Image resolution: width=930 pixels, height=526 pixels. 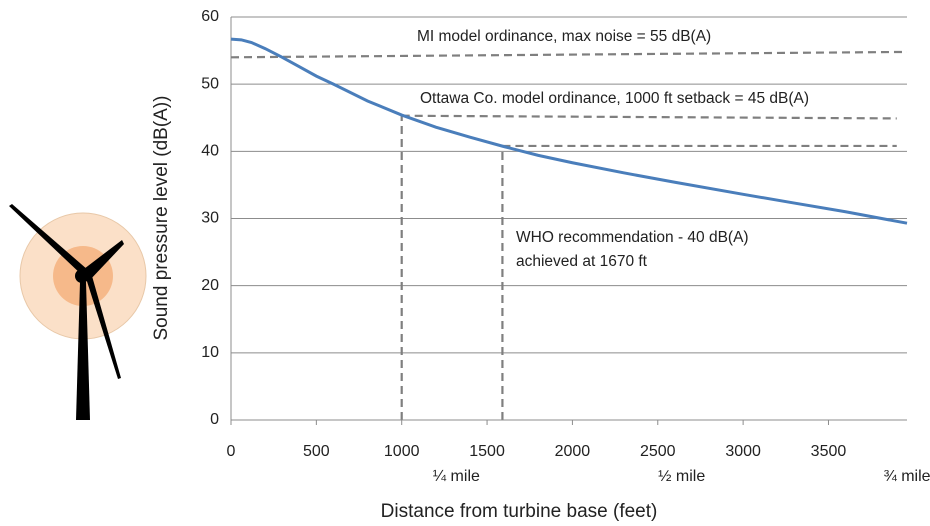 I want to click on x-tick-label: 3000, so click(x=743, y=451).